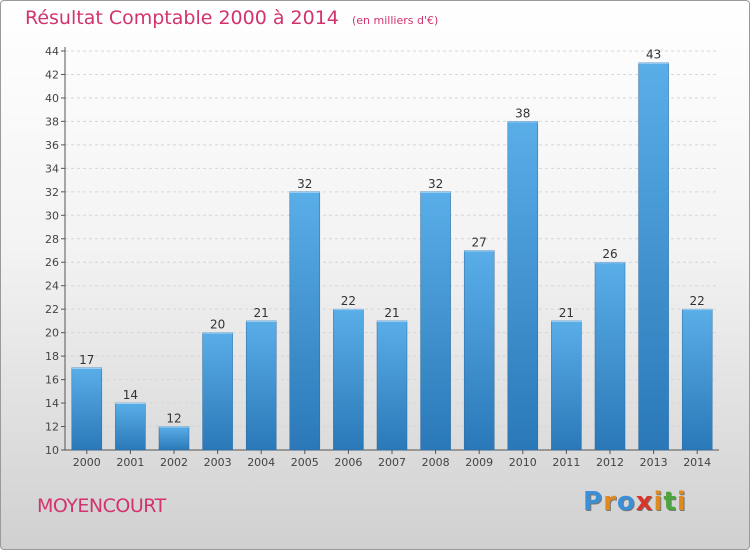 The image size is (750, 550). I want to click on y-tick-label: 16, so click(52, 380).